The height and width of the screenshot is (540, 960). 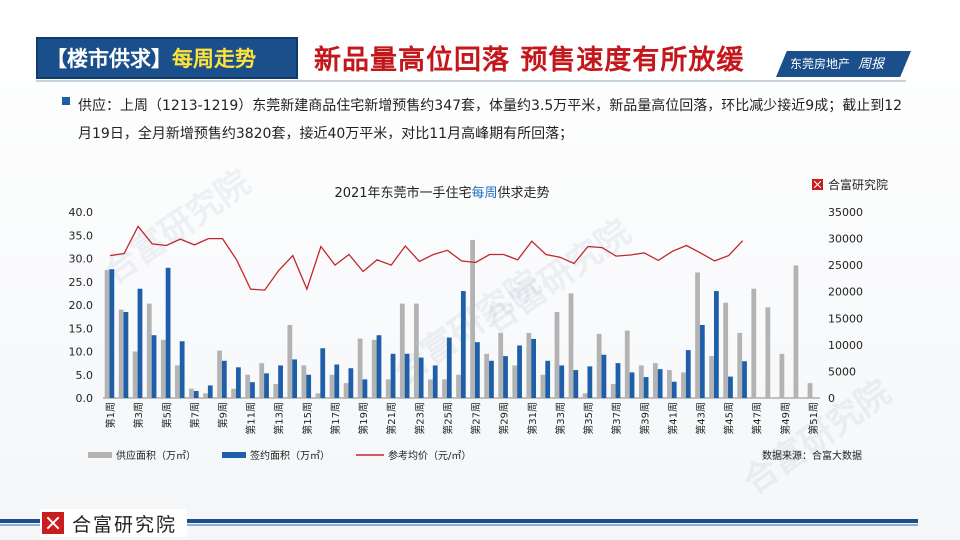 I want to click on x-tick-label: 第35周, so click(x=588, y=418).